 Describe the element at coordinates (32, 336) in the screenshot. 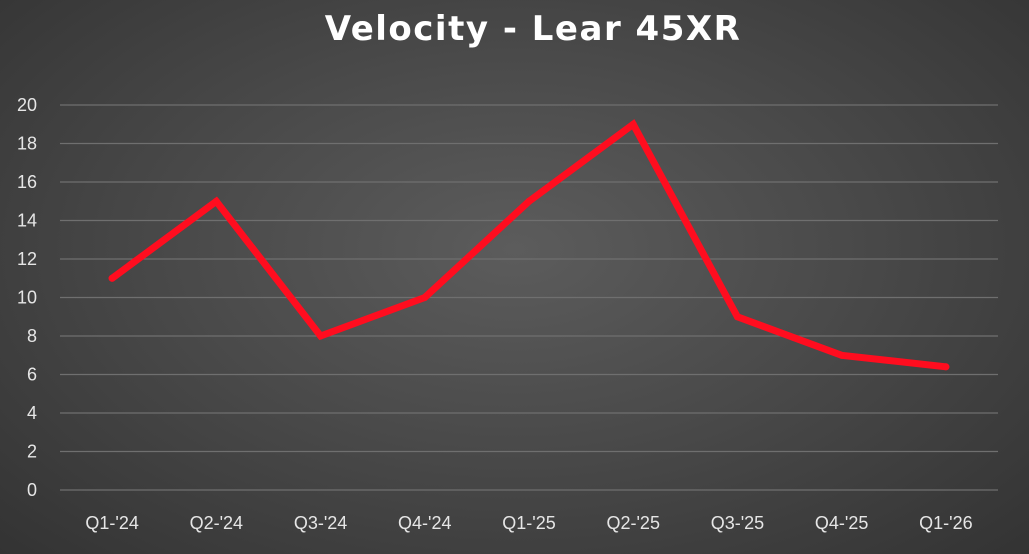

I see `y-tick-label: 8` at that location.